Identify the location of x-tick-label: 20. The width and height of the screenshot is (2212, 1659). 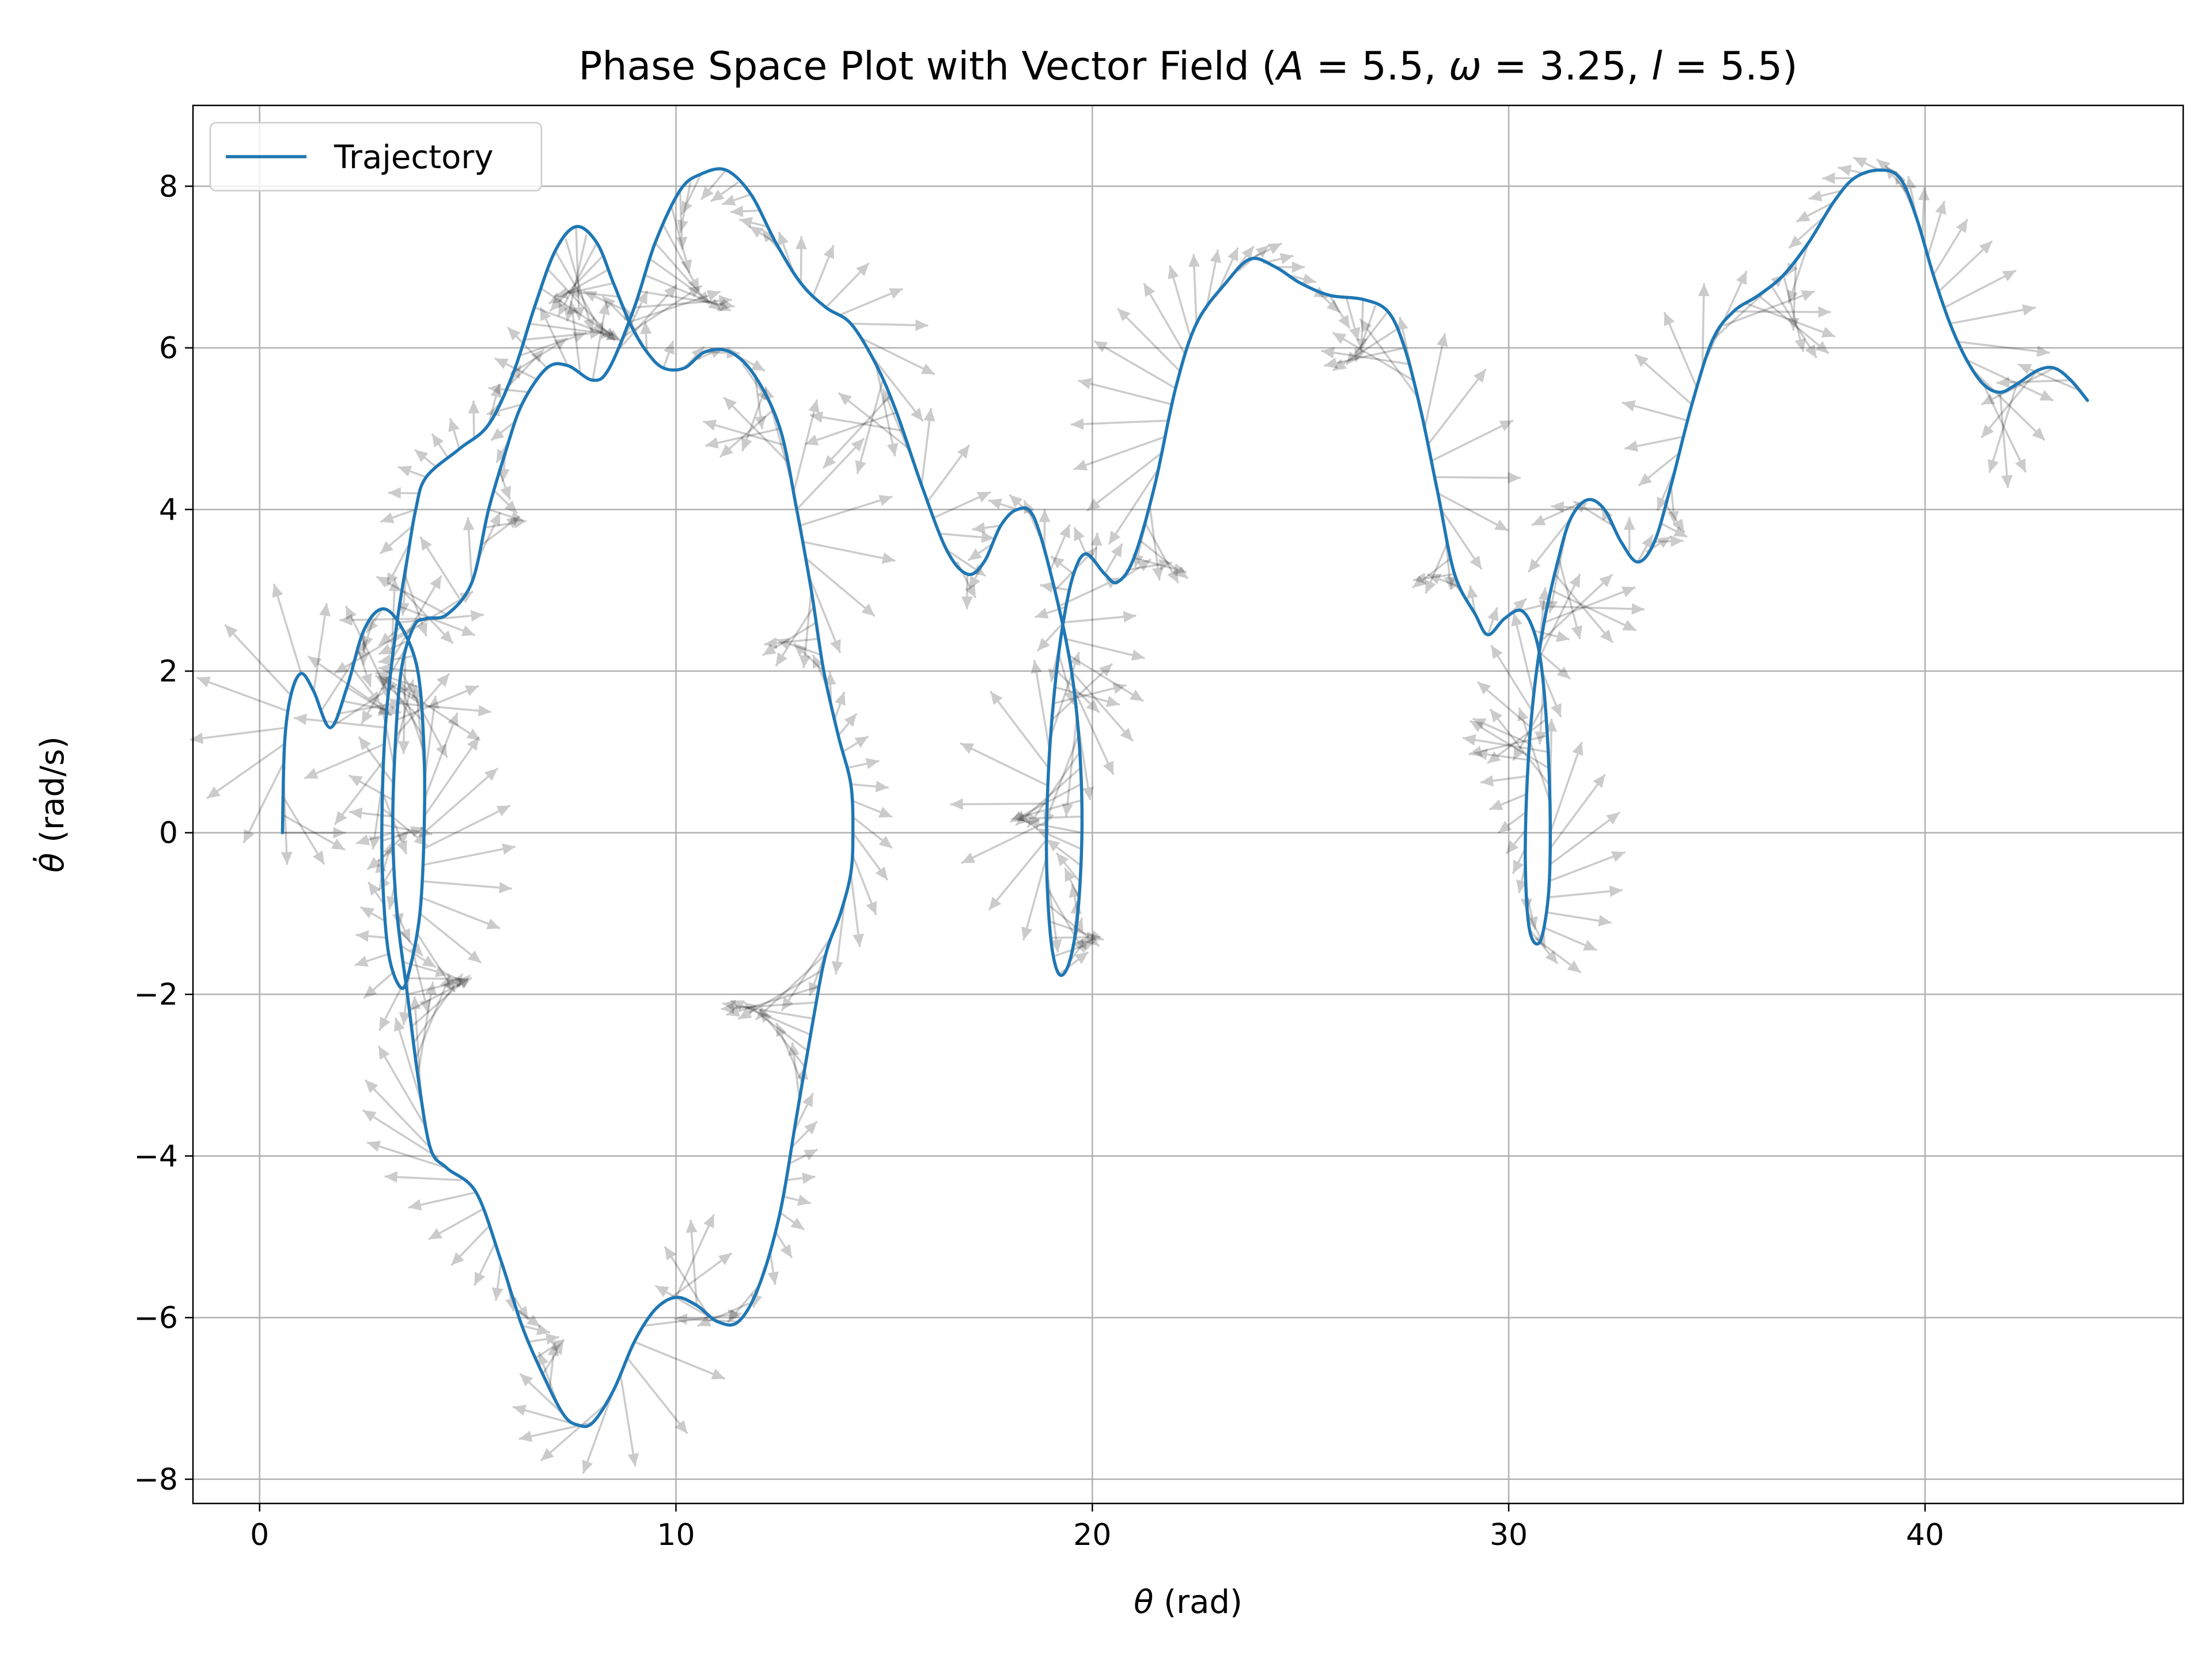
(1092, 1535).